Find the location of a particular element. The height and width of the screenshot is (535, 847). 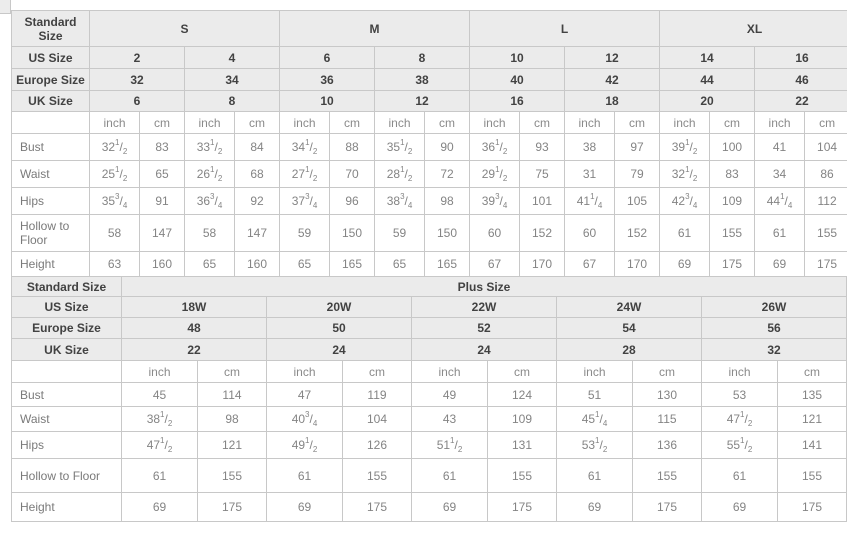

us-size-value: 14 is located at coordinates (707, 57).